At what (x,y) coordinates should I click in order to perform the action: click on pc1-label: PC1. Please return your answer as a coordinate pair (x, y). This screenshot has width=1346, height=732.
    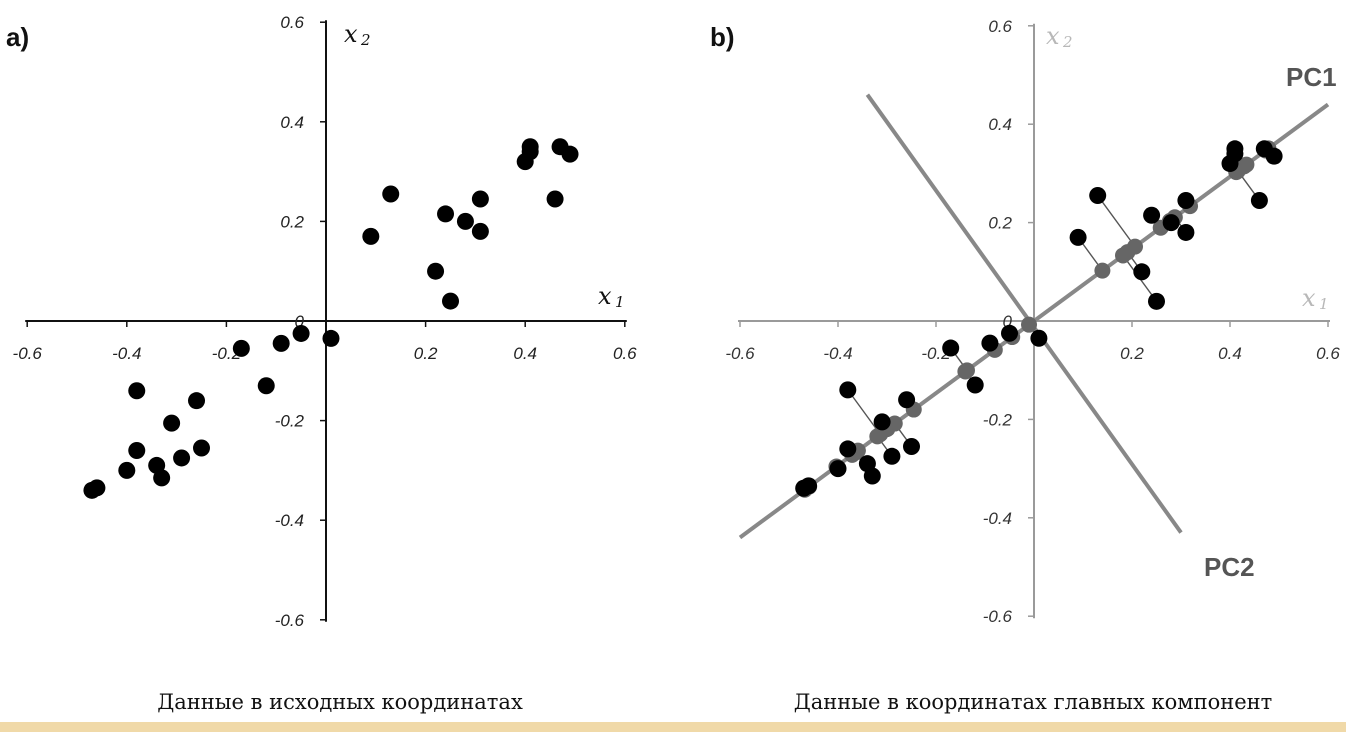
    Looking at the image, I should click on (1311, 77).